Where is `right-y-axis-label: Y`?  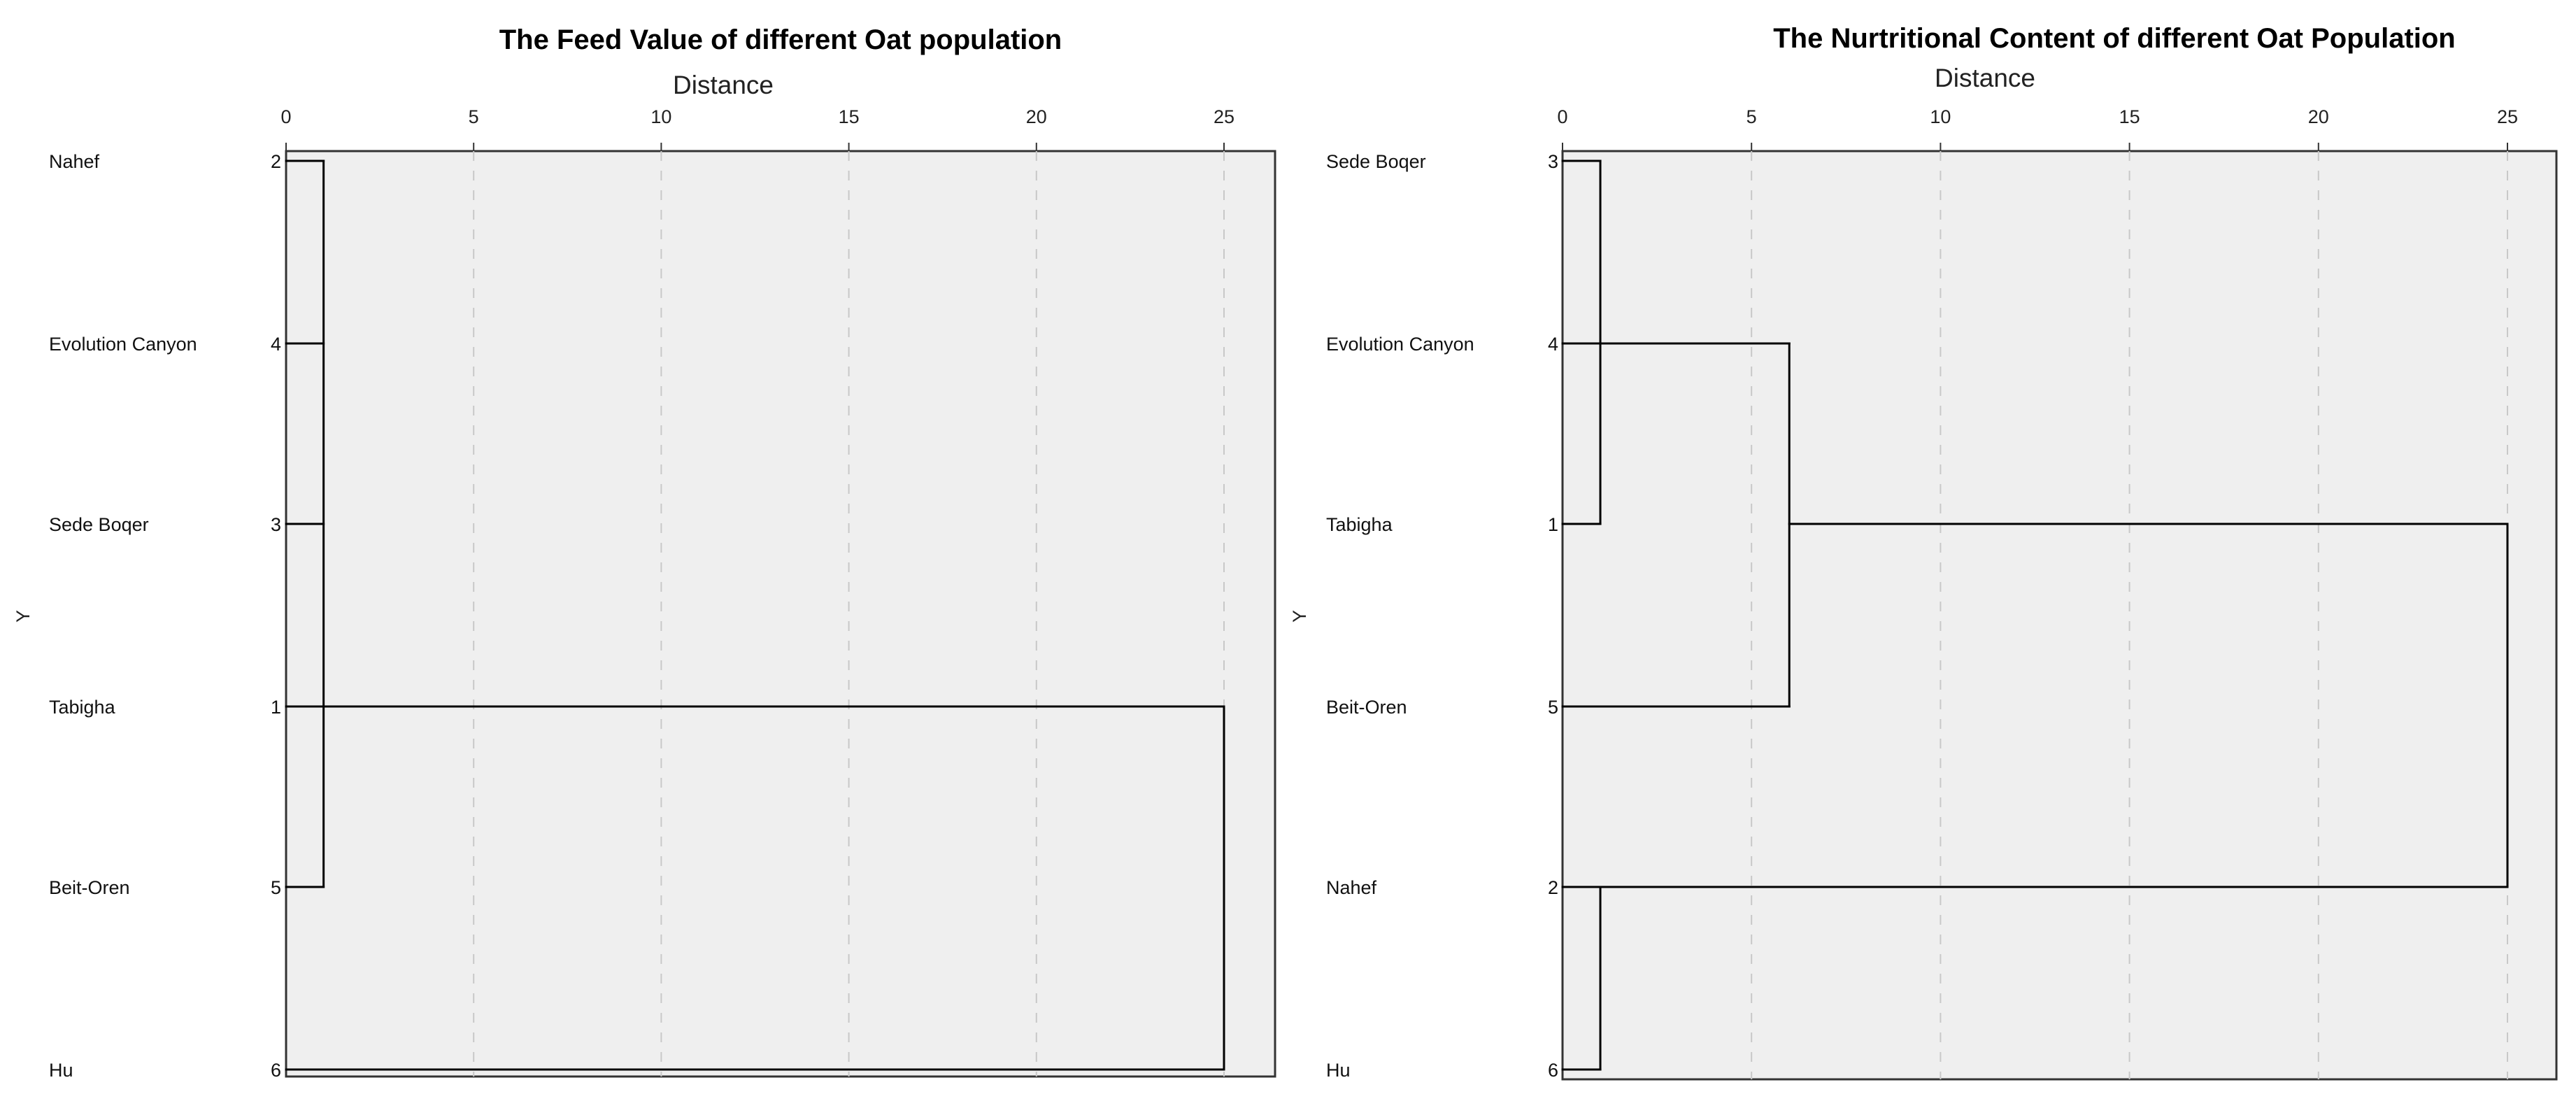 right-y-axis-label: Y is located at coordinates (1299, 616).